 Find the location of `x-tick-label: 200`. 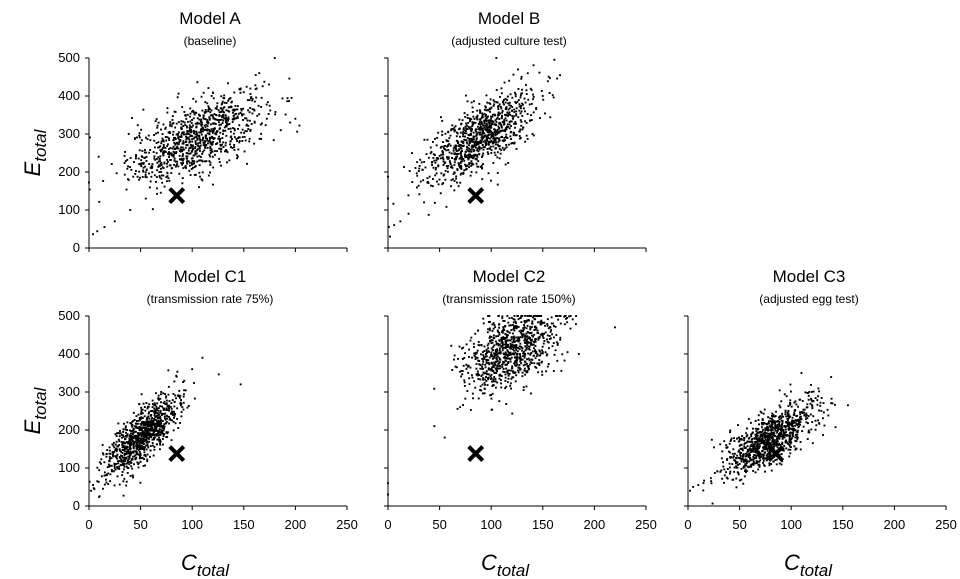

x-tick-label: 200 is located at coordinates (895, 524).